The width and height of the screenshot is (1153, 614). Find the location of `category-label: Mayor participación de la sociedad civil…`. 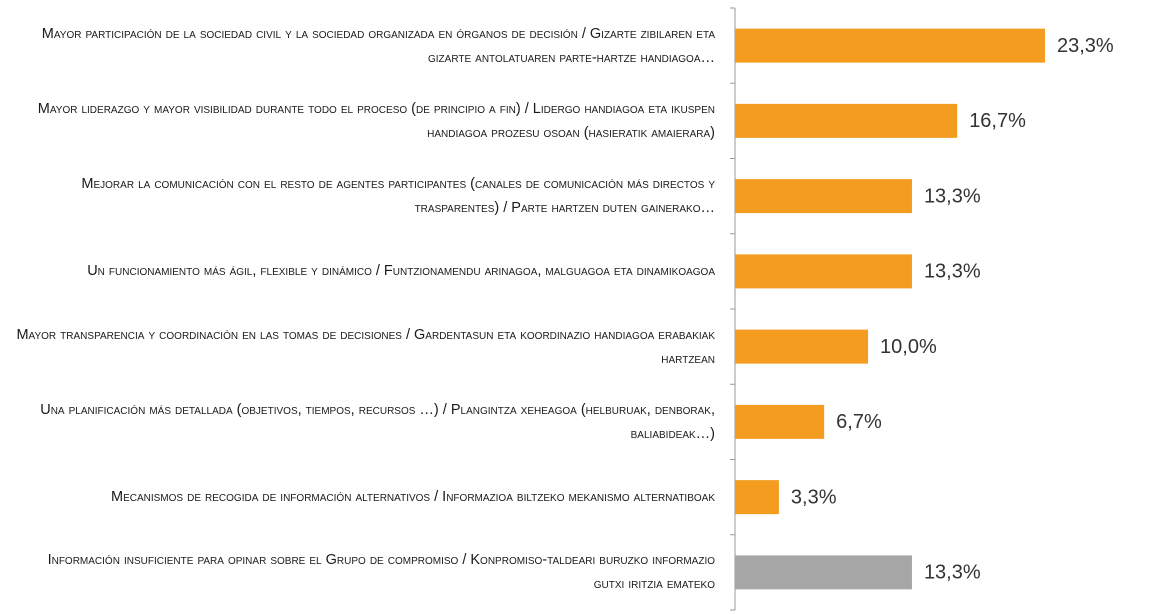

category-label: Mayor participación de la sociedad civil… is located at coordinates (378, 45).